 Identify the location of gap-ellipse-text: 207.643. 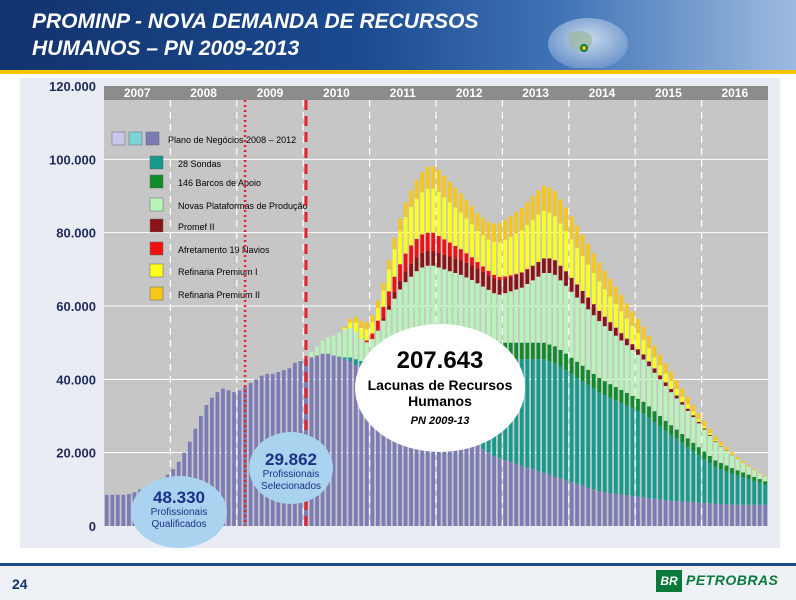
(440, 360).